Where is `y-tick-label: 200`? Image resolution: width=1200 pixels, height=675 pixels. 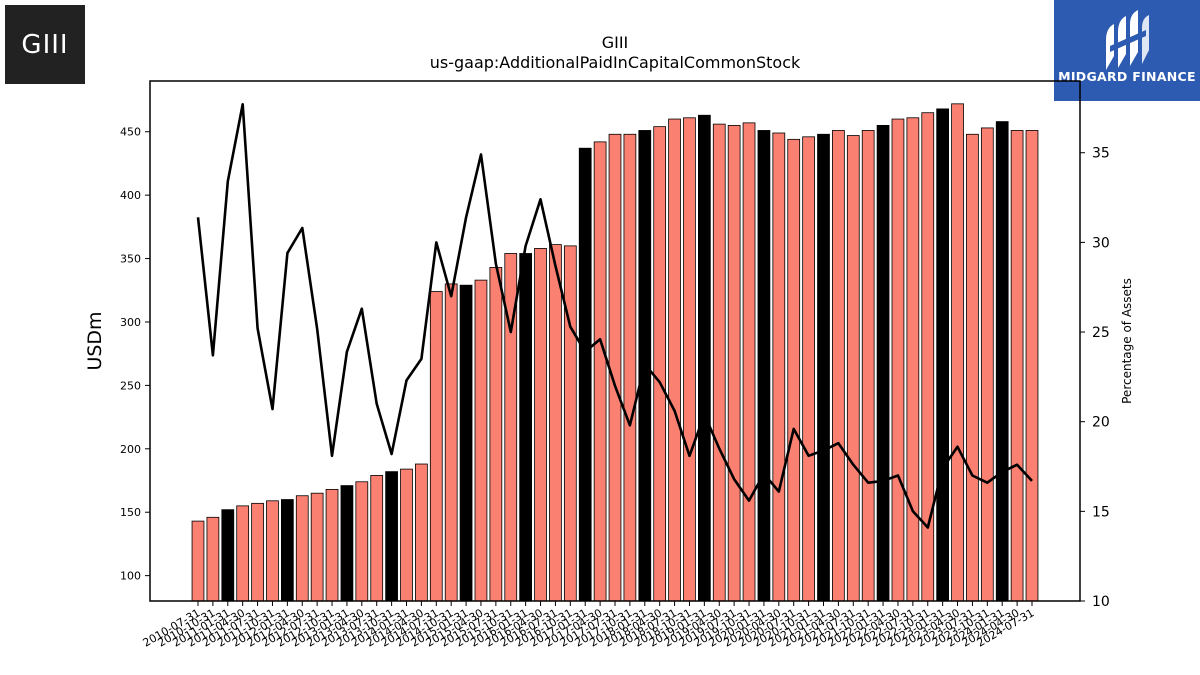
y-tick-label: 200 is located at coordinates (130, 449).